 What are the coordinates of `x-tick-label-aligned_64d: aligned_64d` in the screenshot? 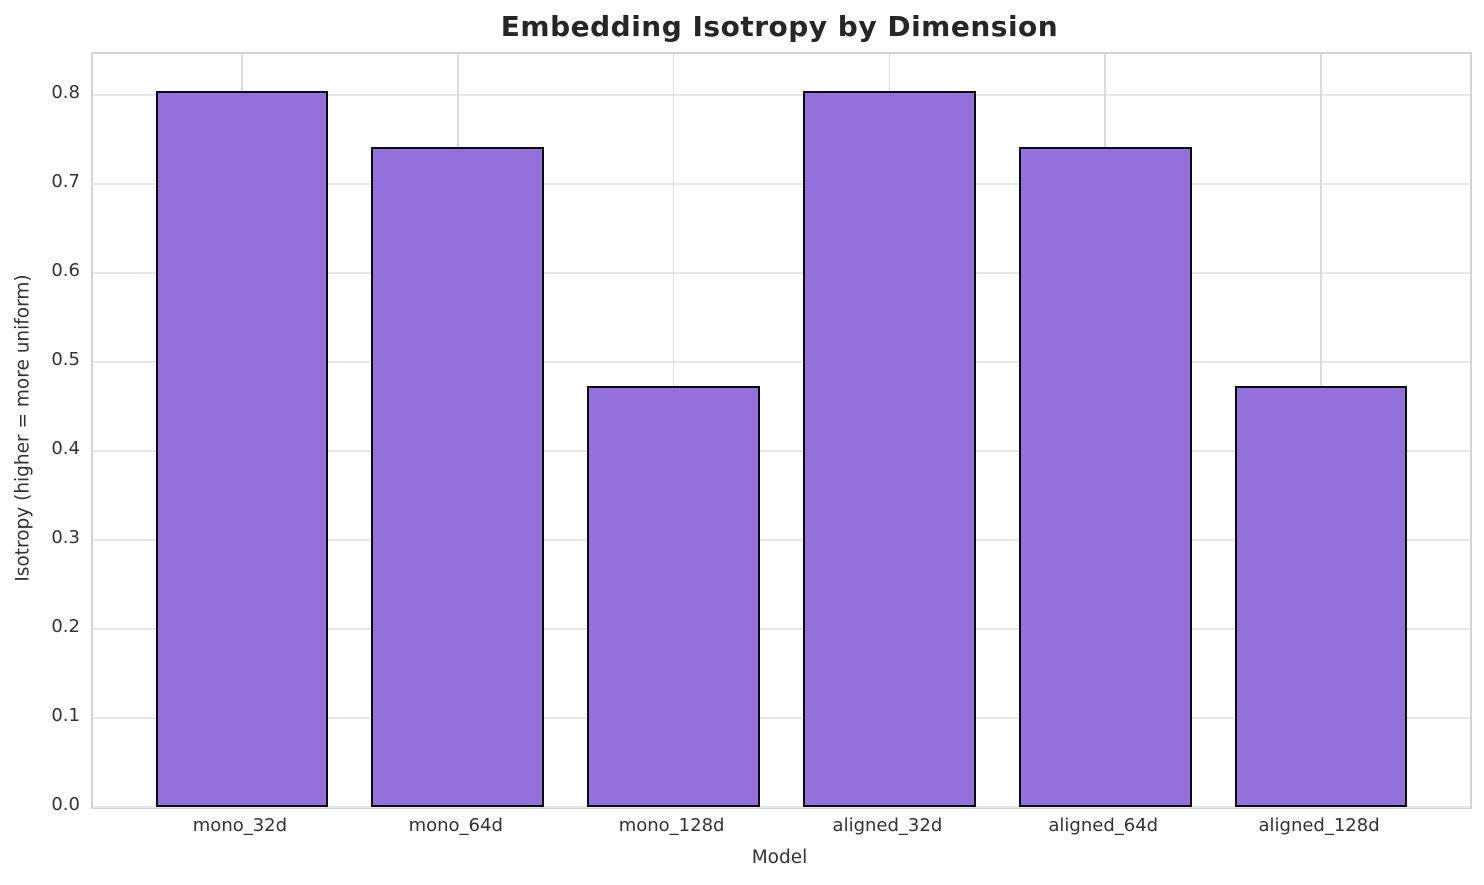 It's located at (1103, 825).